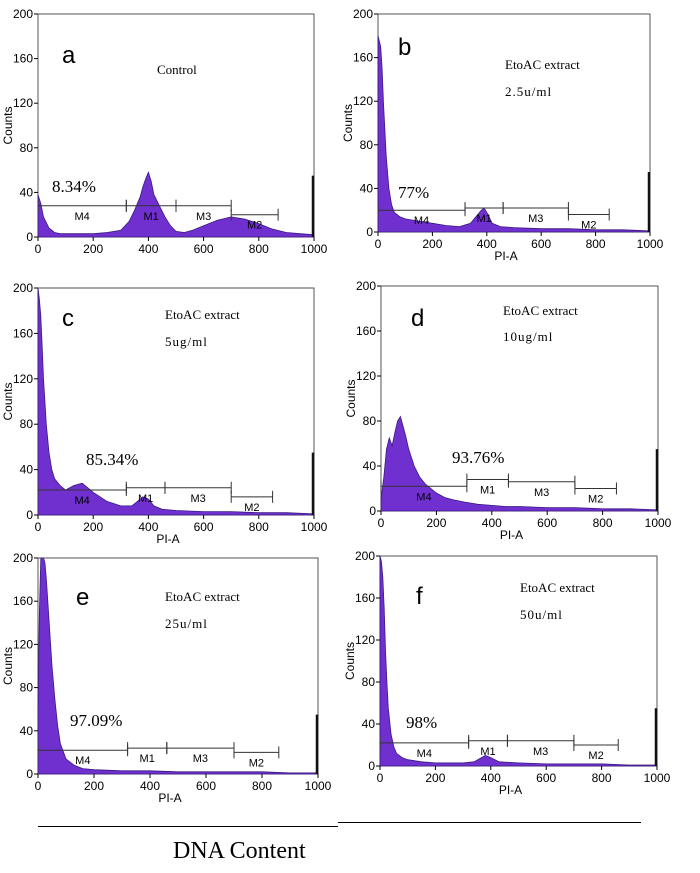 This screenshot has width=700, height=873. I want to click on panel-c-x-axis-label: PI-A, so click(167, 539).